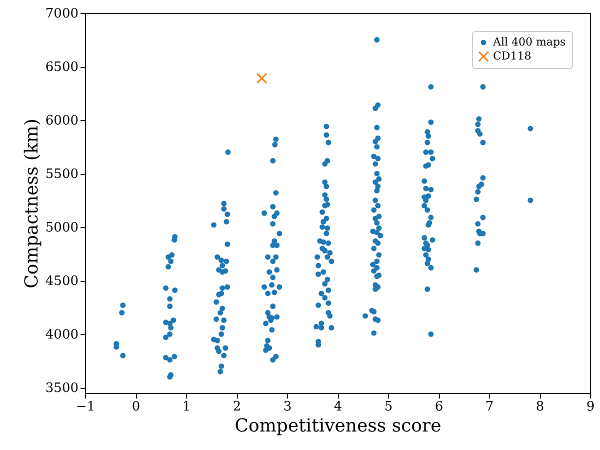 Image resolution: width=600 pixels, height=450 pixels. I want to click on x-tick-label: 1, so click(186, 407).